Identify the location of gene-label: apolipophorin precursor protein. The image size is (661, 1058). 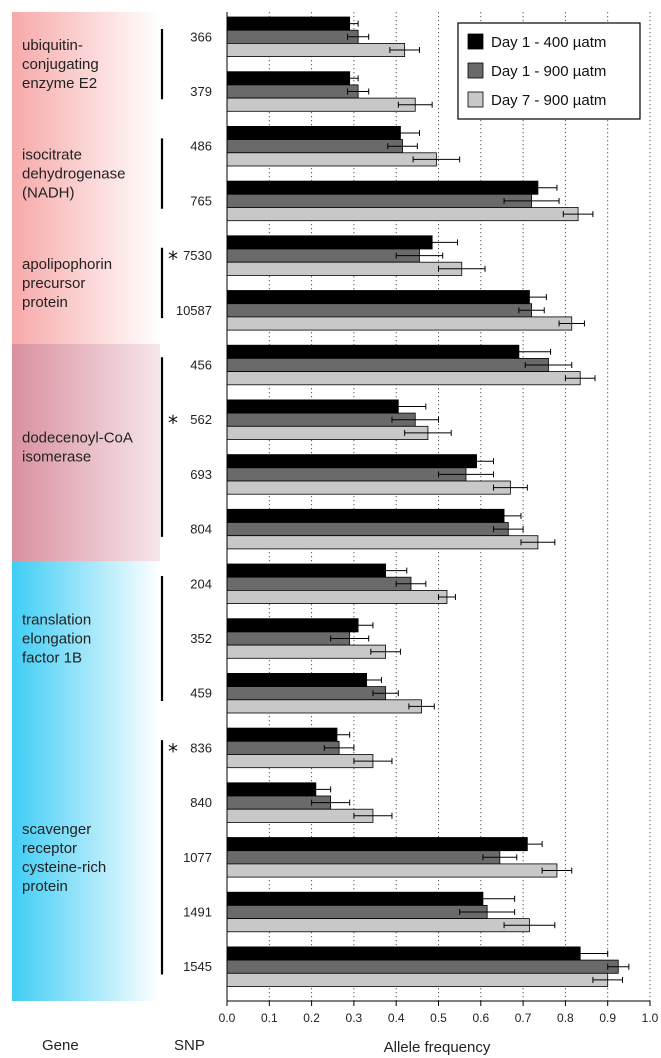
(67, 283).